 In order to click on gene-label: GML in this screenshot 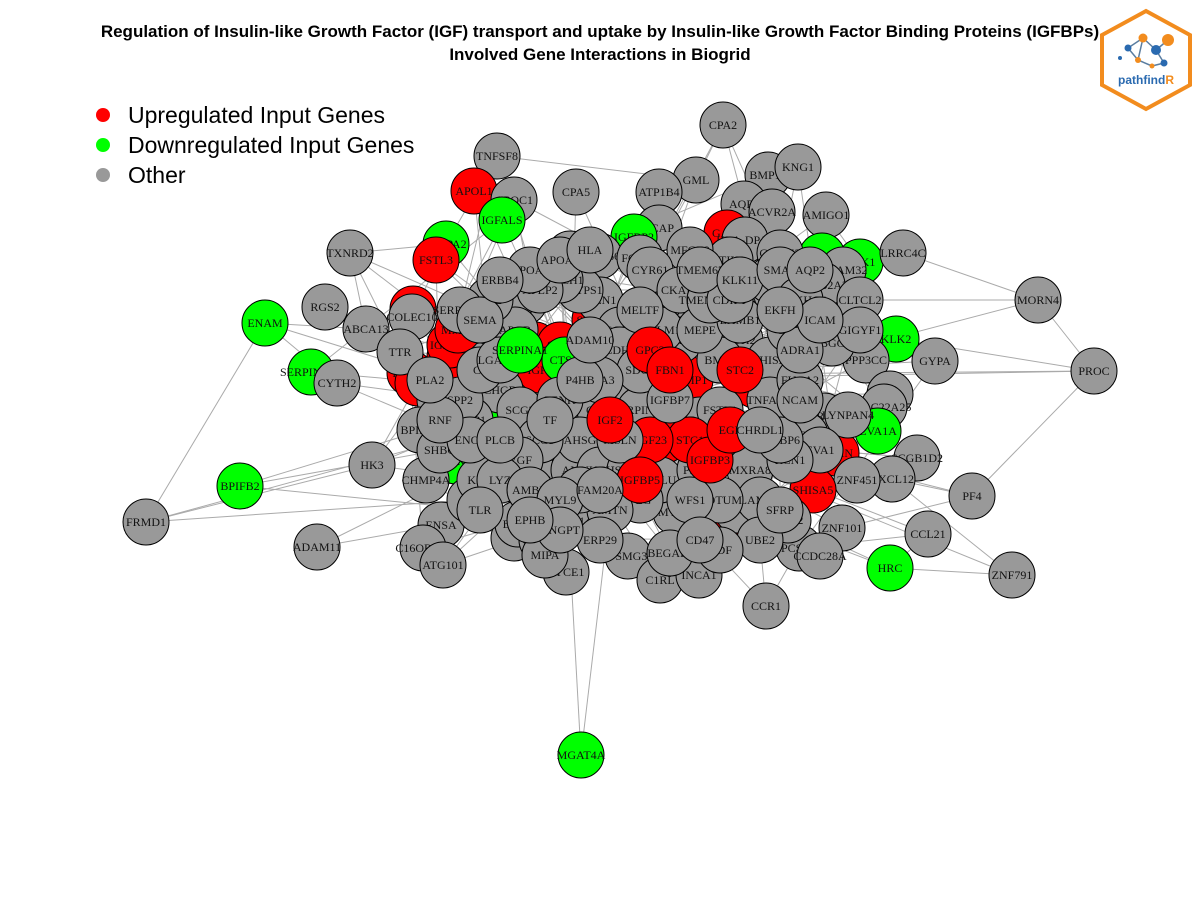, I will do `click(696, 180)`.